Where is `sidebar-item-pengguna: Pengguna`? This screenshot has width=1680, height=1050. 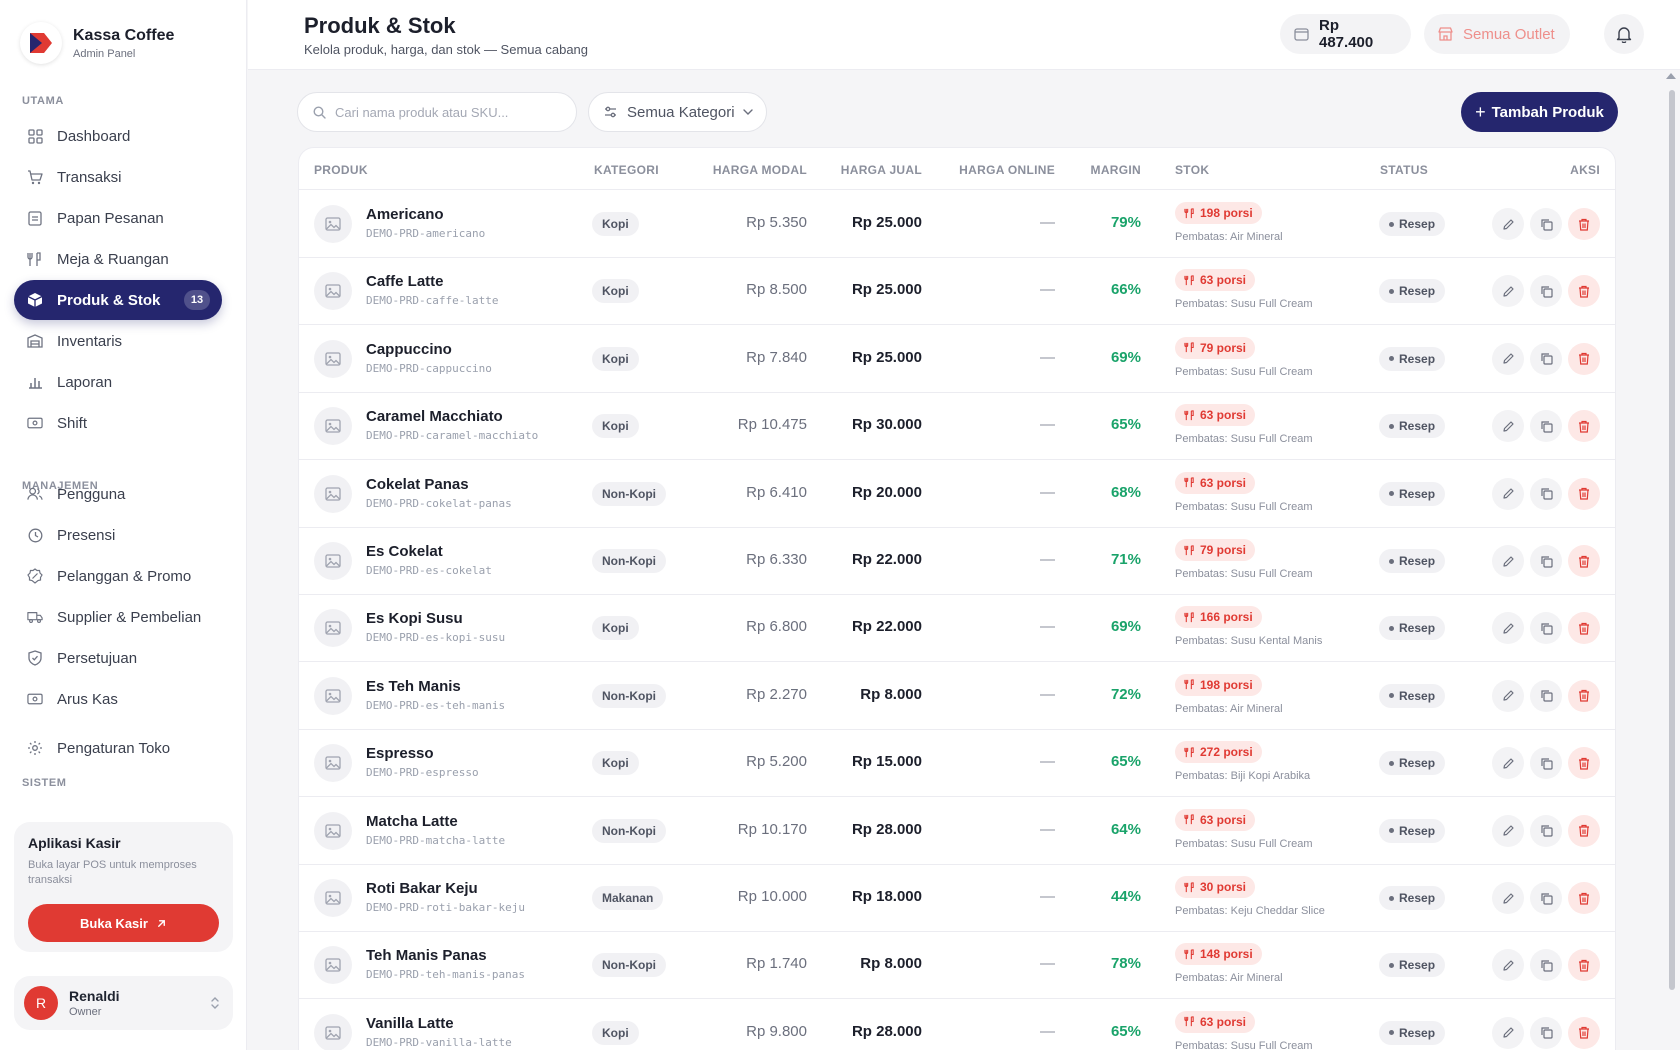 sidebar-item-pengguna: Pengguna is located at coordinates (118, 494).